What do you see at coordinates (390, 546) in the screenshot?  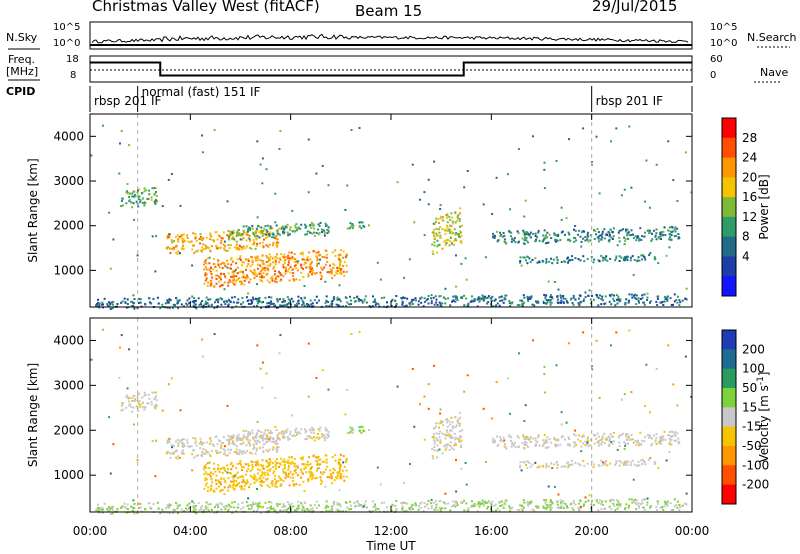 I see `x-axis-label: Time UT` at bounding box center [390, 546].